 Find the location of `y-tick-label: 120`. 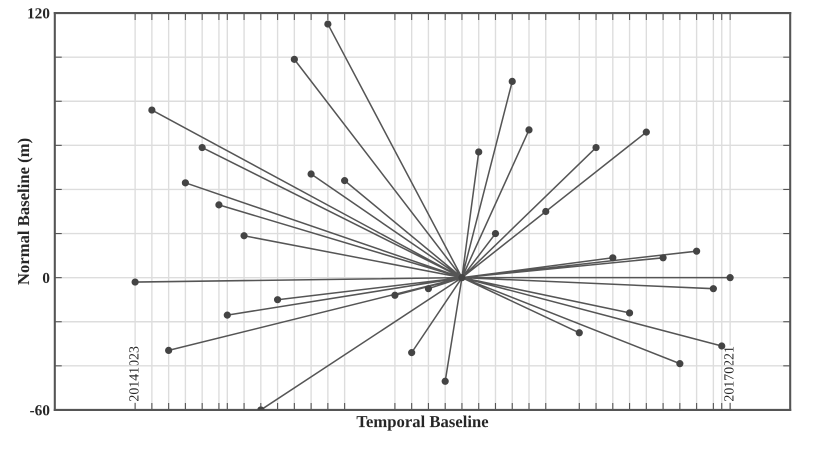

y-tick-label: 120 is located at coordinates (39, 13).